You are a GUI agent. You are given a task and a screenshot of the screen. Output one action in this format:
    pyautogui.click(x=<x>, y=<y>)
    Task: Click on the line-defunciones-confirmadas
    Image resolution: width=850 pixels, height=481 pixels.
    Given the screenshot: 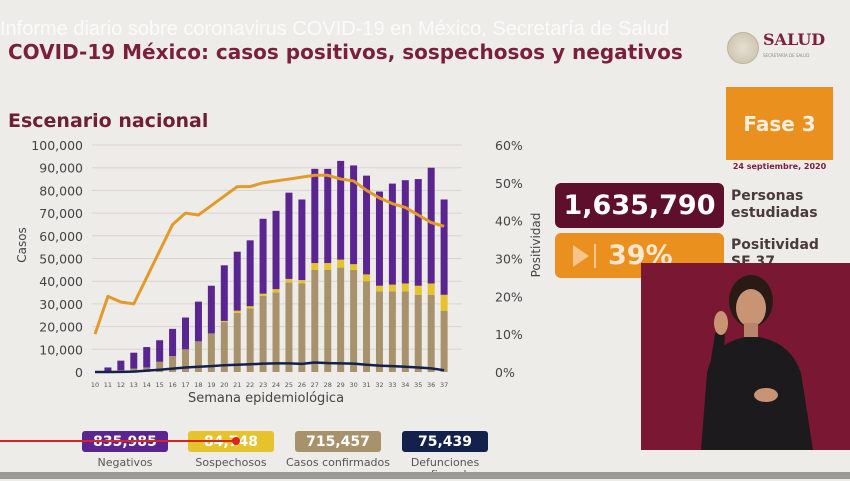 What is the action you would take?
    pyautogui.click(x=270, y=367)
    